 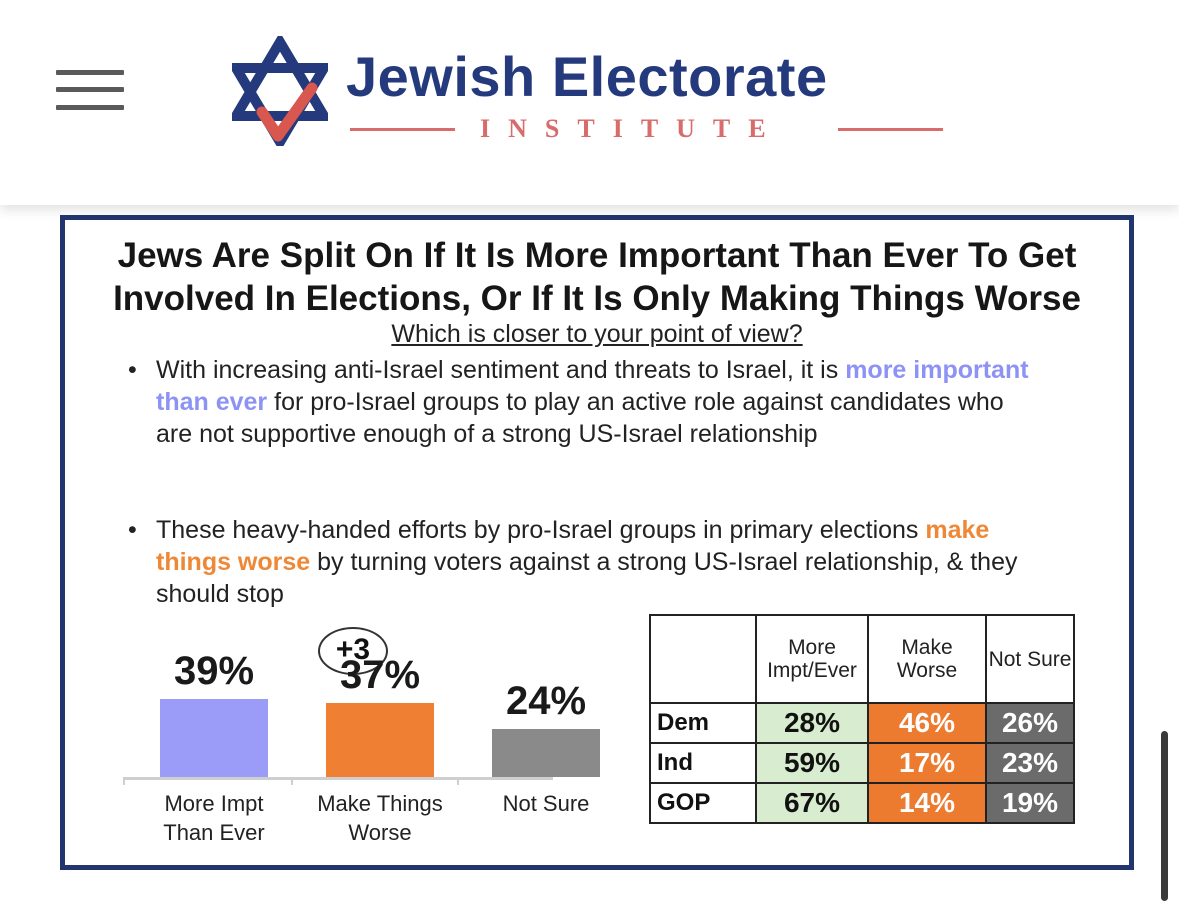 What do you see at coordinates (573, 546) in the screenshot?
I see `bullet-highlight: make things worse` at bounding box center [573, 546].